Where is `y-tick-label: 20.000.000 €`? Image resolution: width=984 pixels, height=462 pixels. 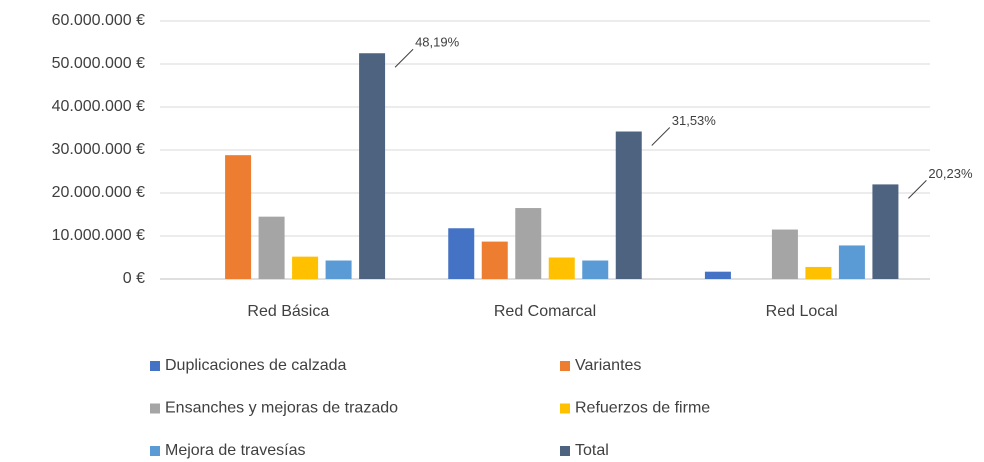 y-tick-label: 20.000.000 € is located at coordinates (99, 192).